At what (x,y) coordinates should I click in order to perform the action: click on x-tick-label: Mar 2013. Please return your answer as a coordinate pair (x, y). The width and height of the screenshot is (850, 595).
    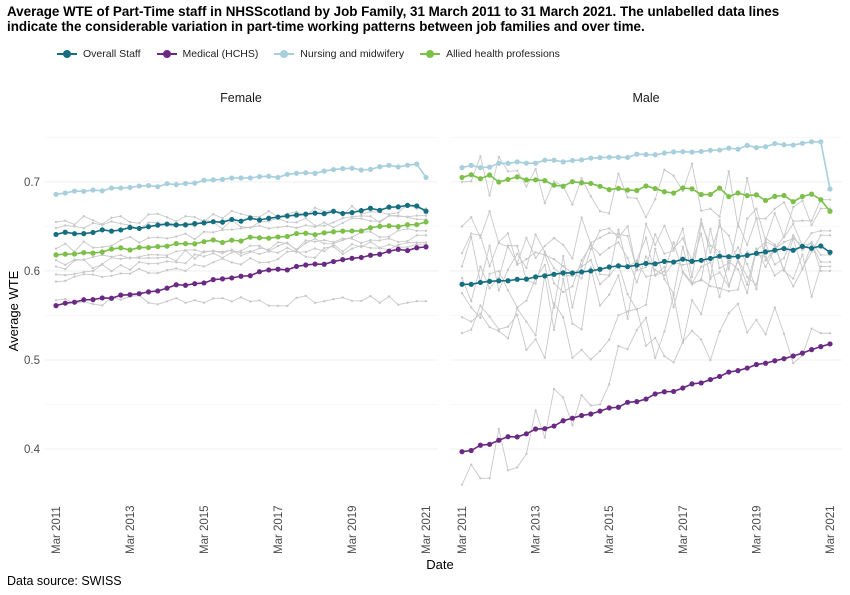
    Looking at the image, I should click on (131, 529).